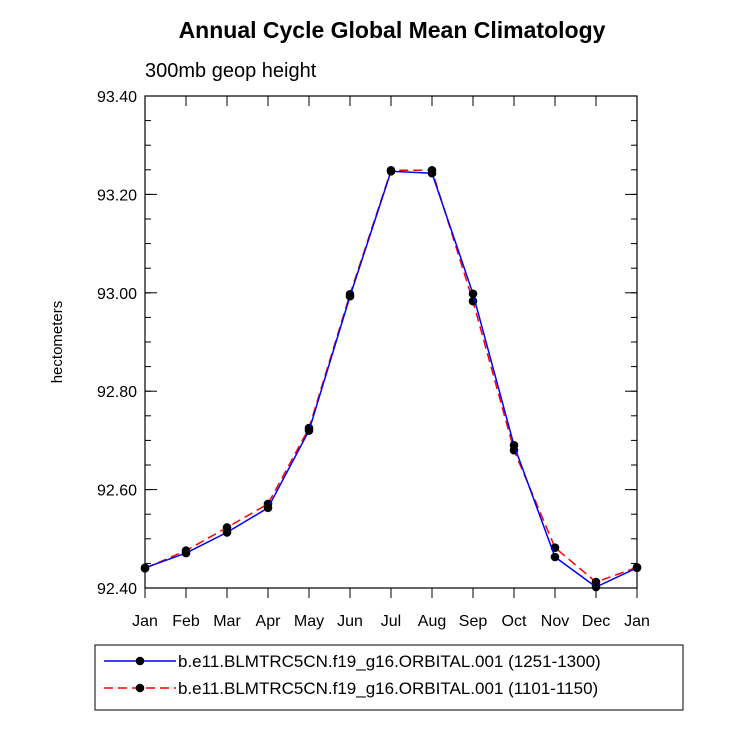 Image resolution: width=730 pixels, height=730 pixels. Describe the element at coordinates (117, 491) in the screenshot. I see `y-tick-label: 92.60` at that location.